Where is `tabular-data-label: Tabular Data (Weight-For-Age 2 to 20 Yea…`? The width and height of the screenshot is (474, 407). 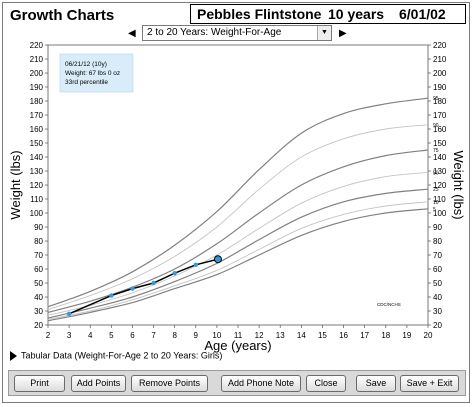
tabular-data-label: Tabular Data (Weight-For-Age 2 to 20 Yea… is located at coordinates (122, 355).